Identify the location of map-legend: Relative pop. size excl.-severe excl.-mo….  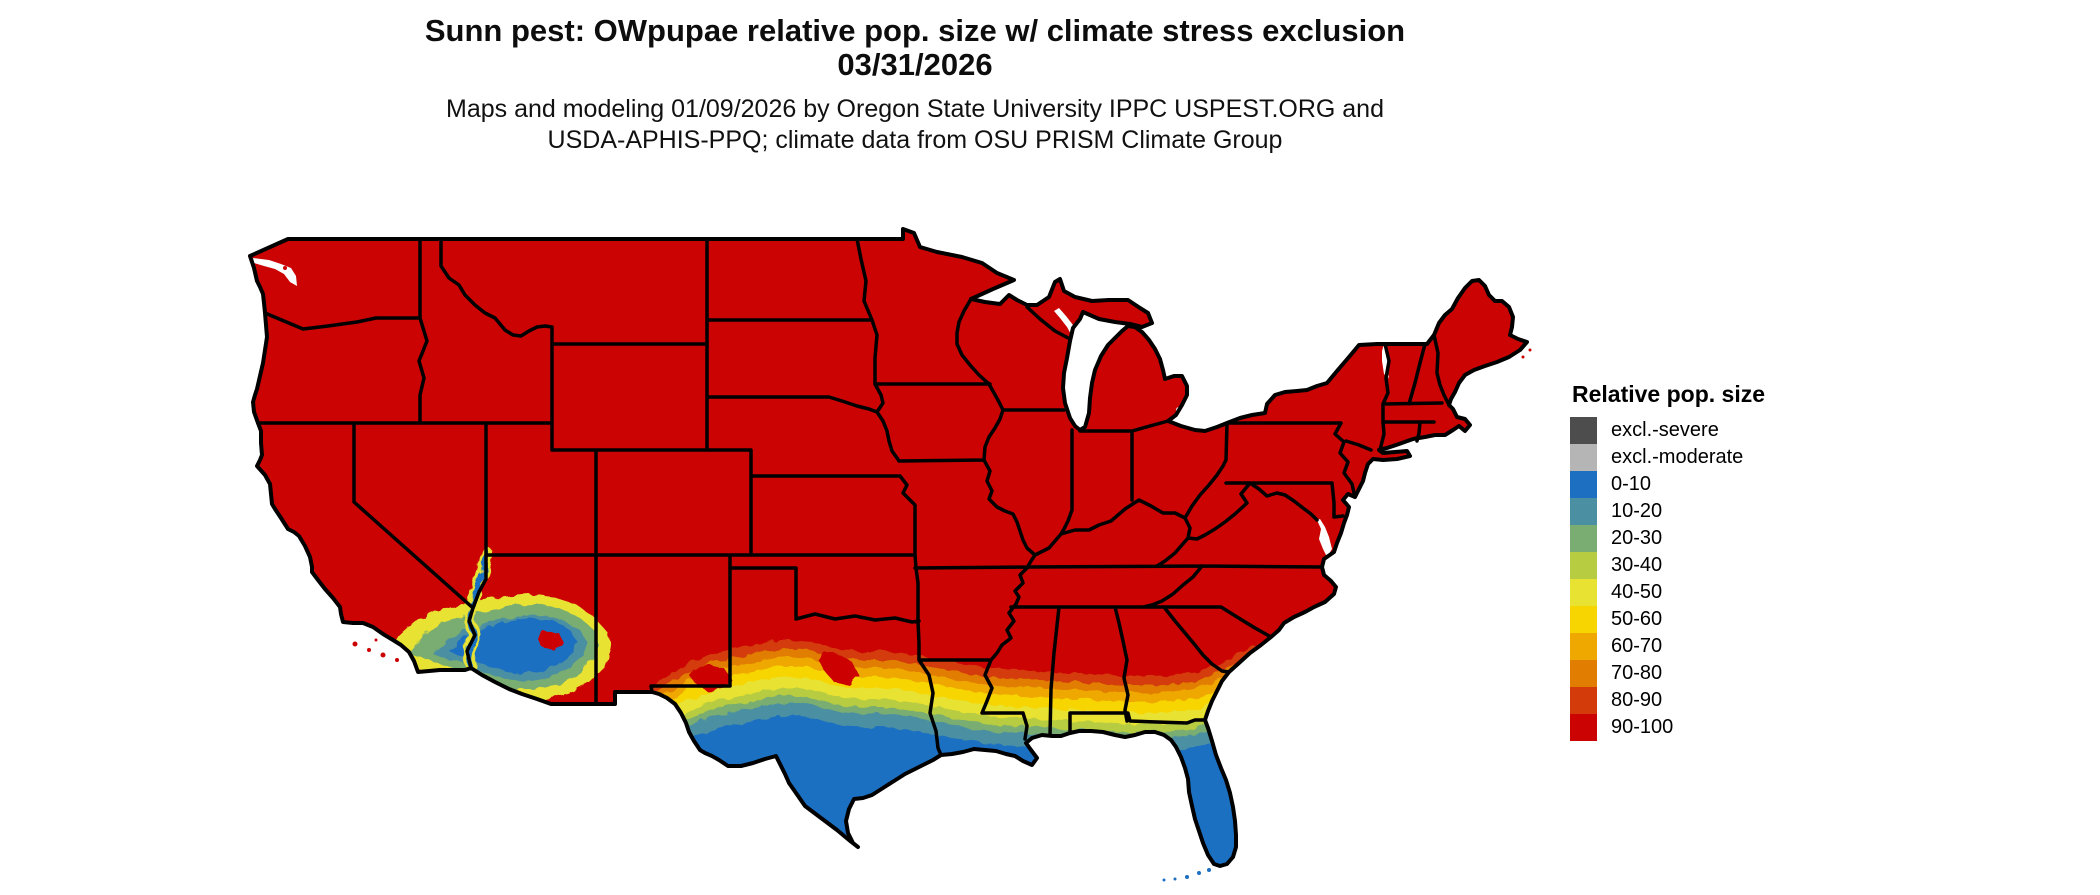
(1695, 561).